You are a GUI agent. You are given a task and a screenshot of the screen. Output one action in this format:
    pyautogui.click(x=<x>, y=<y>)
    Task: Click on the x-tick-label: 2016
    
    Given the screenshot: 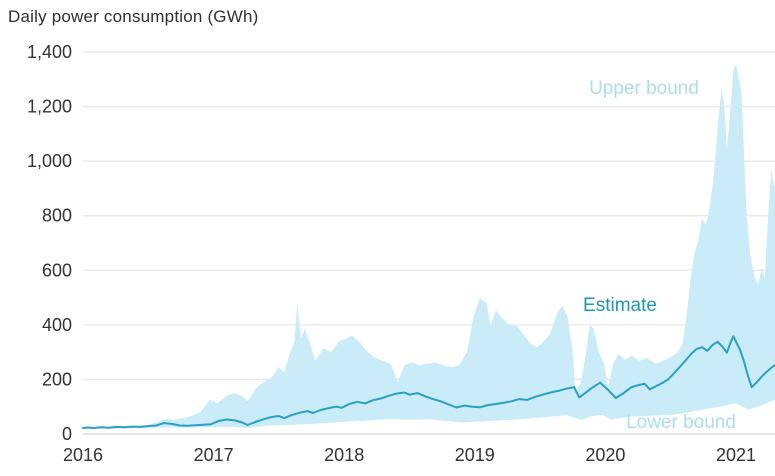 What is the action you would take?
    pyautogui.click(x=83, y=455)
    